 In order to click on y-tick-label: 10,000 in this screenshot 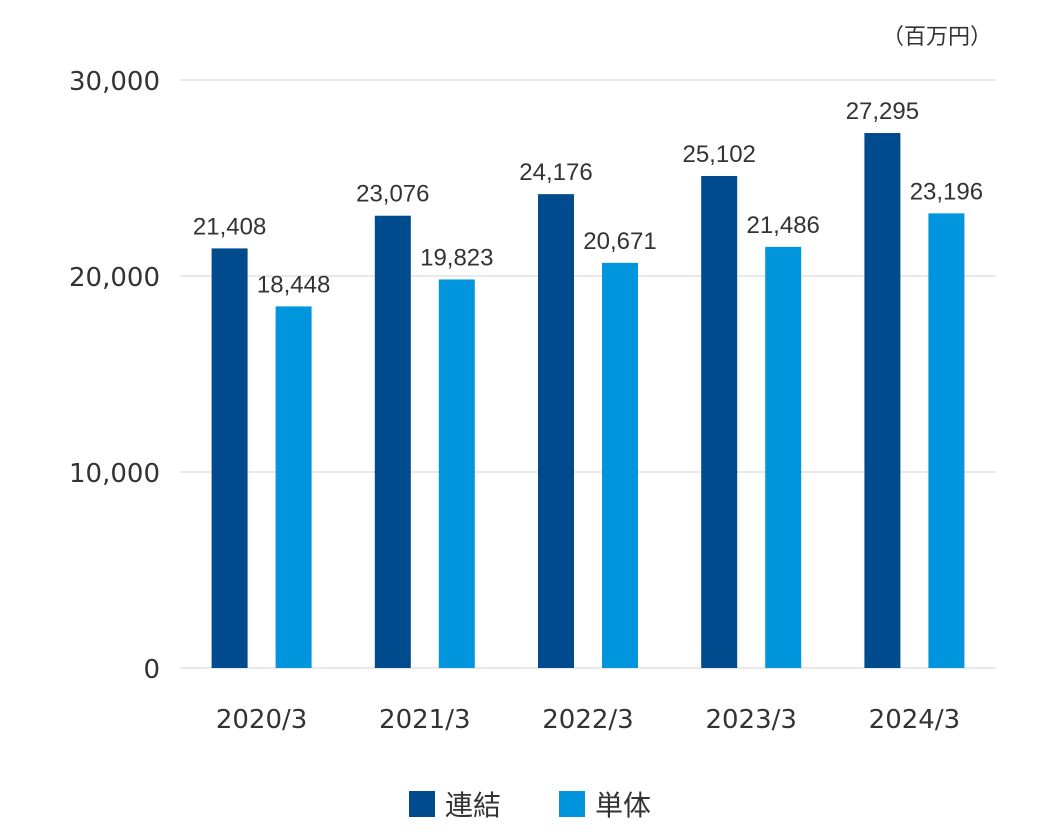, I will do `click(114, 474)`.